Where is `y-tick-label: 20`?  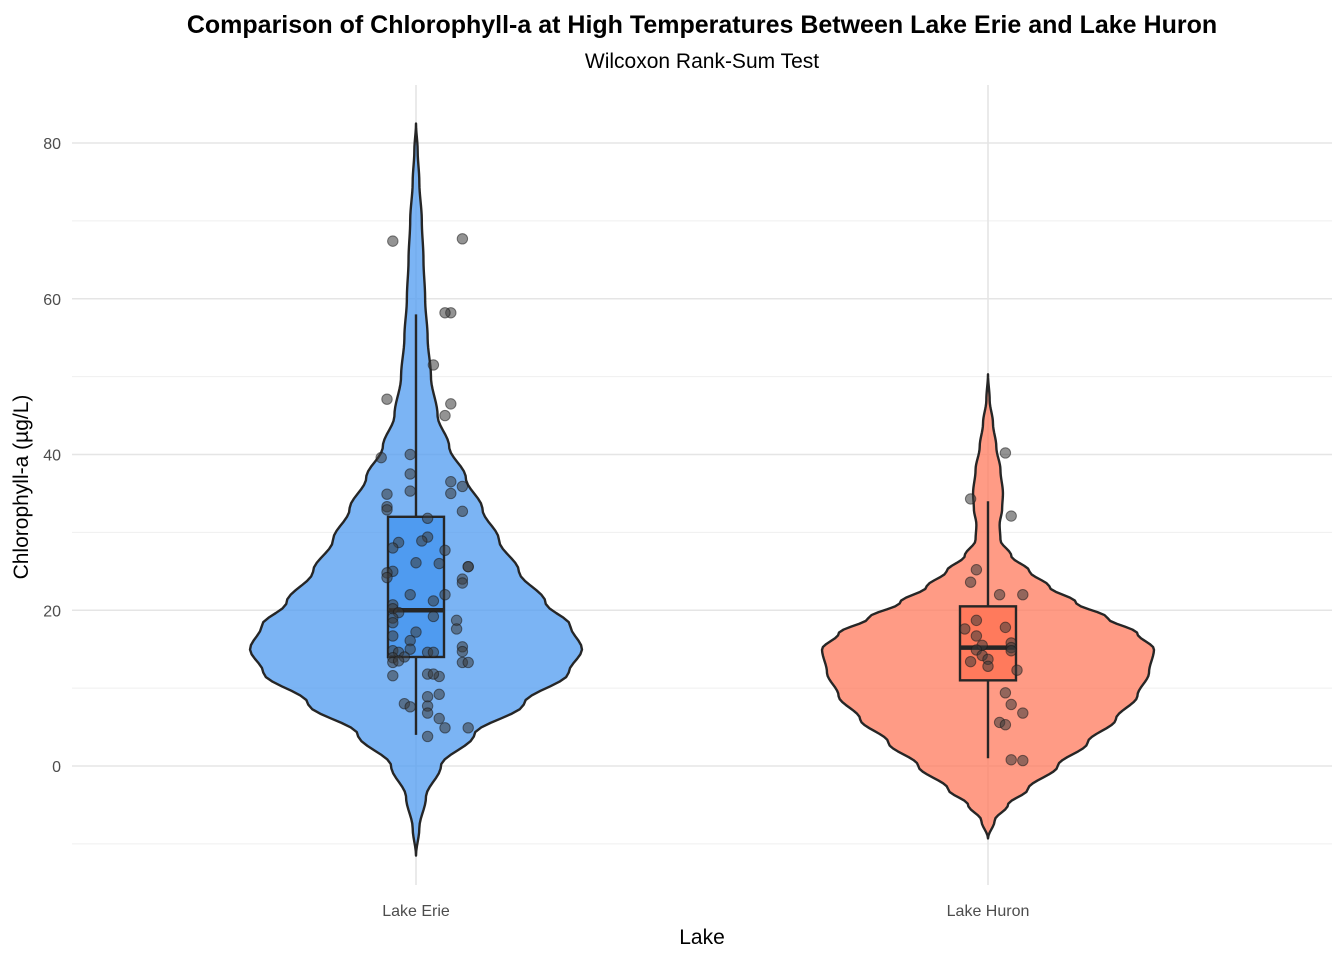 y-tick-label: 20 is located at coordinates (52, 611).